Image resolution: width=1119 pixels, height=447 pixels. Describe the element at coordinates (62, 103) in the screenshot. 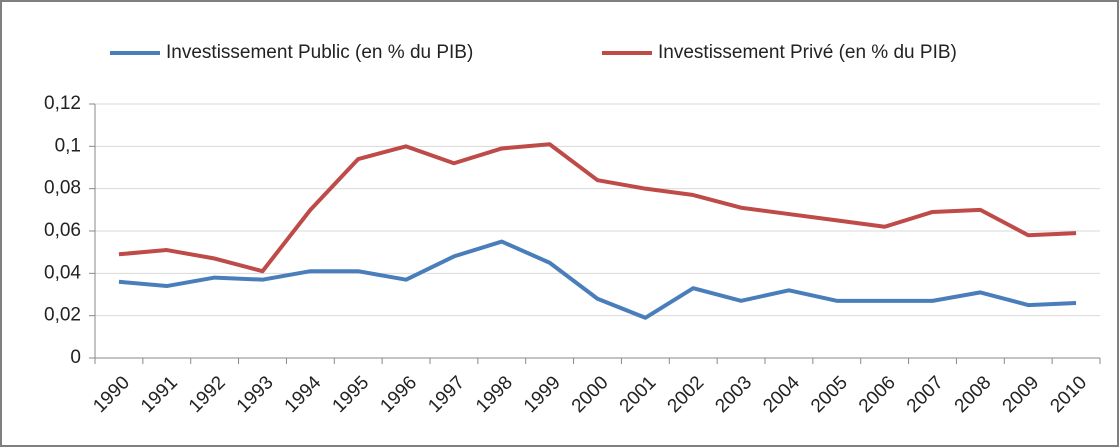

I see `y-tick-label: 0,12` at that location.